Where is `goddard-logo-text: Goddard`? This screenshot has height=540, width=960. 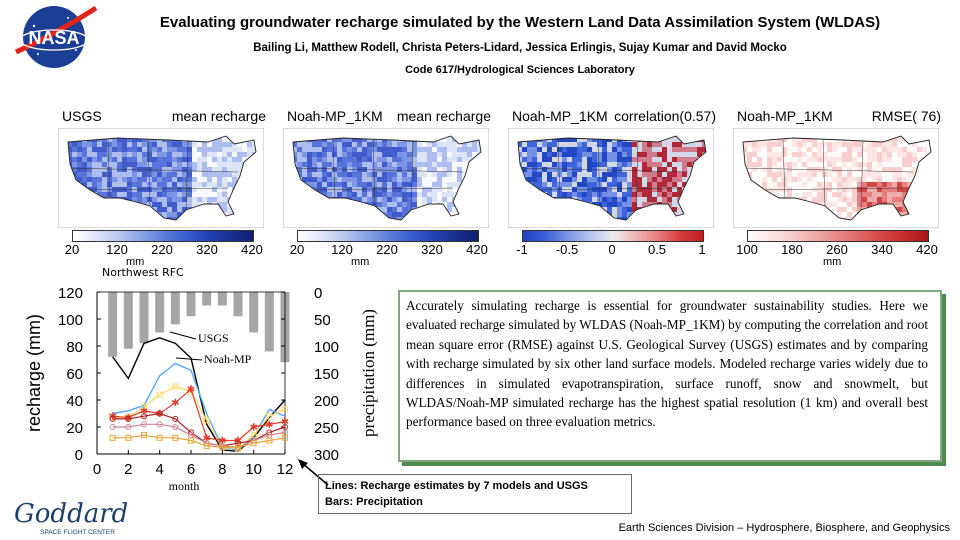 goddard-logo-text: Goddard is located at coordinates (71, 514).